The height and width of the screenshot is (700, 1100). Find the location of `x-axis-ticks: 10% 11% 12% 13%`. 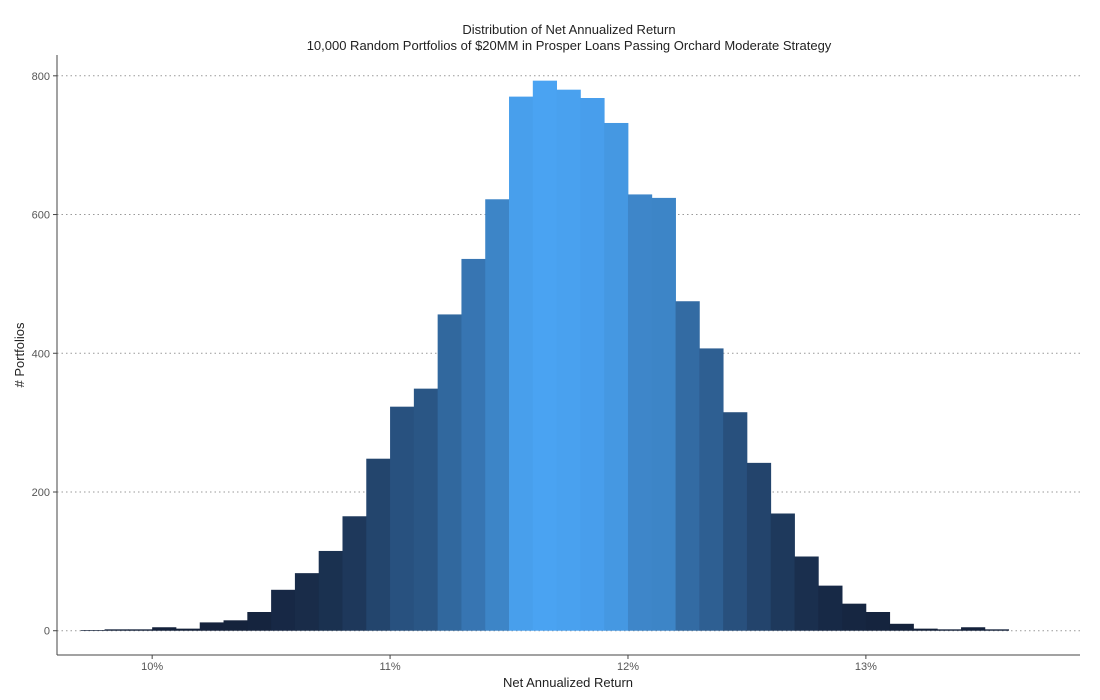

x-axis-ticks: 10% 11% 12% 13% is located at coordinates (509, 664).